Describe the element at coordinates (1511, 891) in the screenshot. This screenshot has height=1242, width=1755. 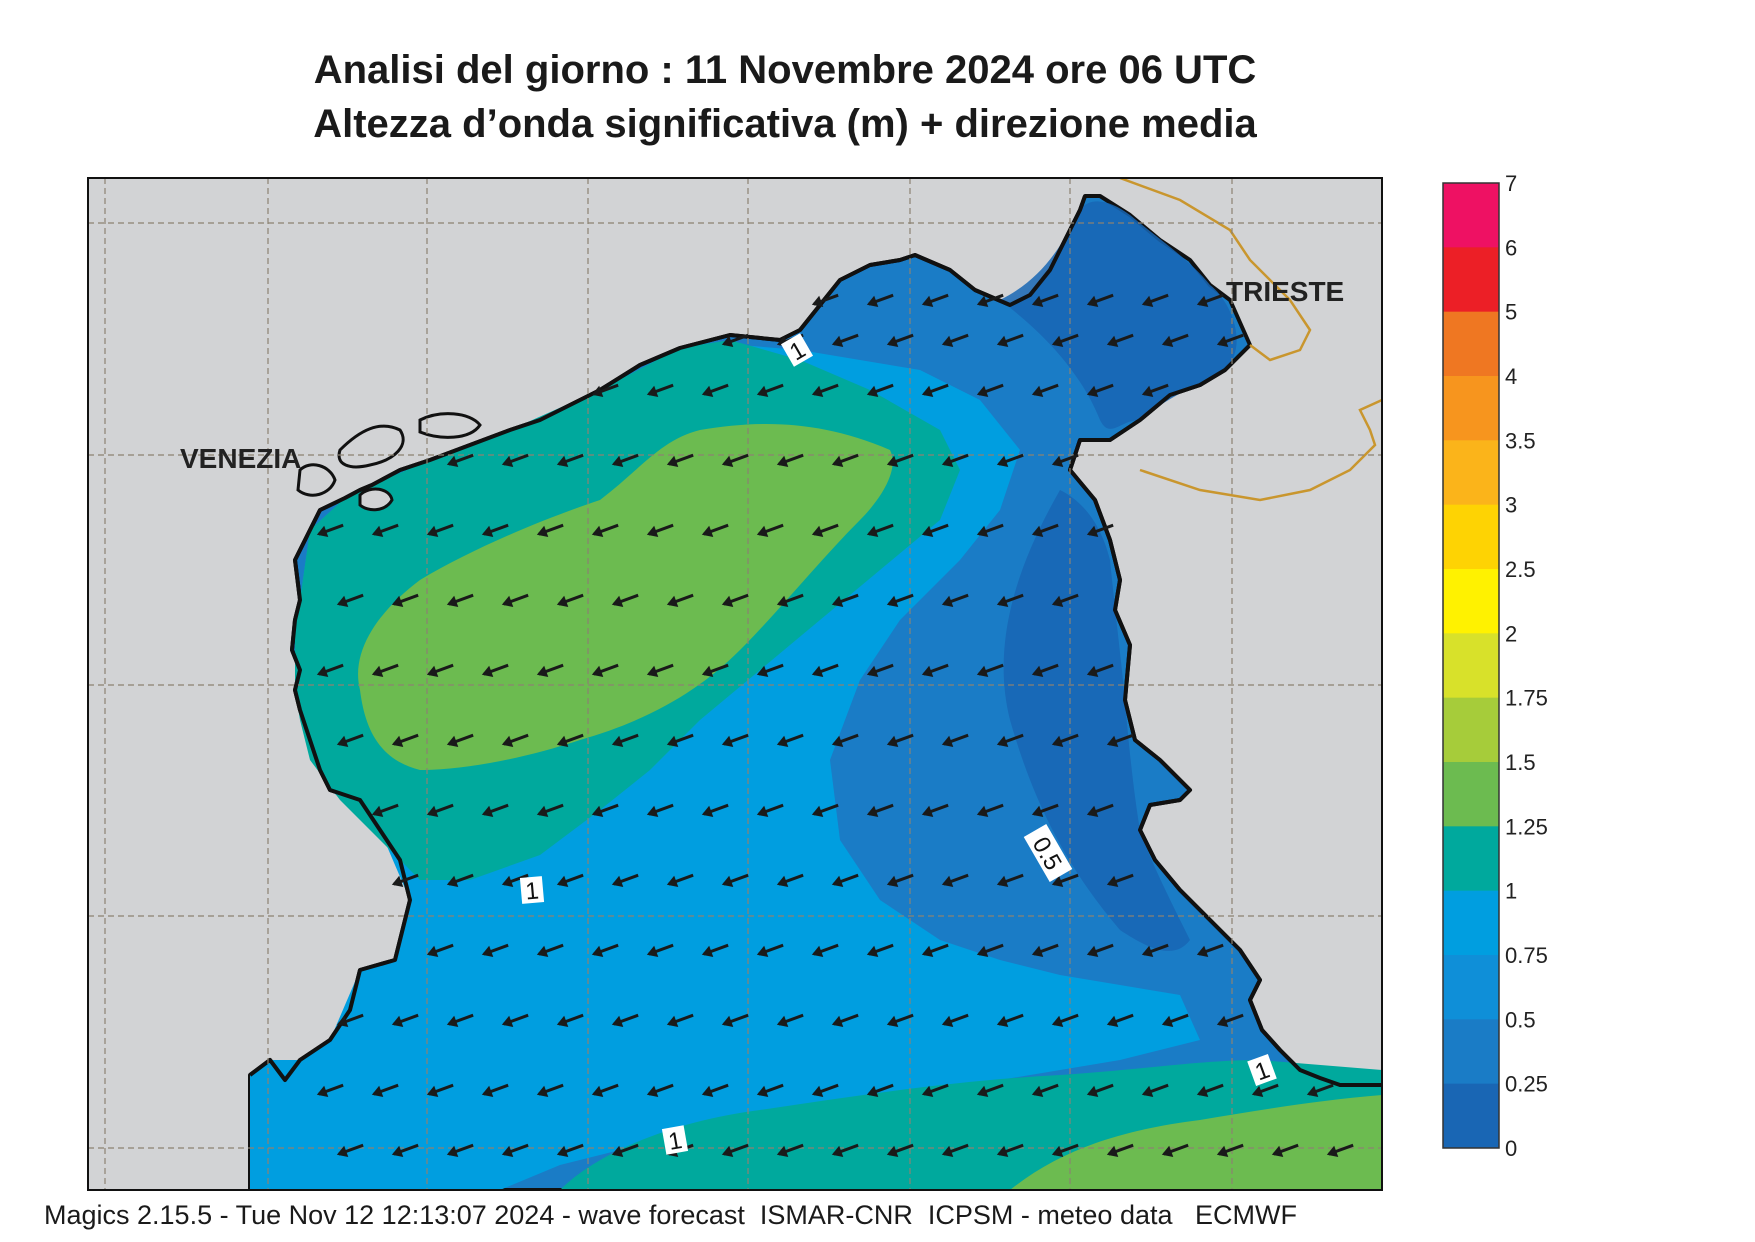
I see `legend-label: 1` at that location.